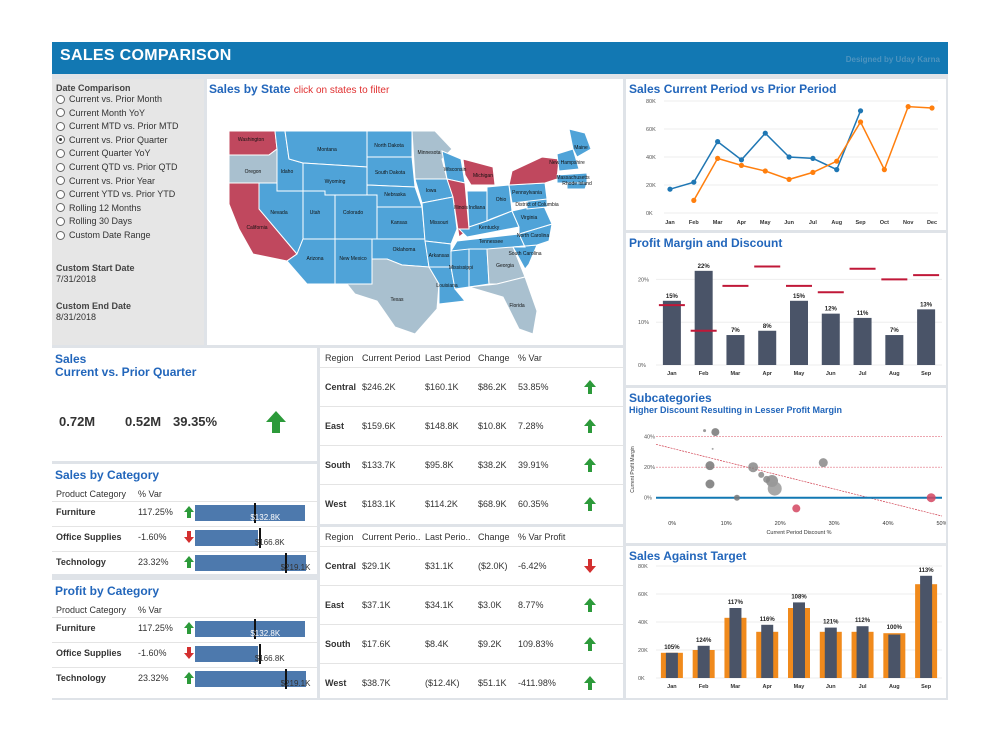  Describe the element at coordinates (71, 359) in the screenshot. I see `kpi-title: Sales` at that location.